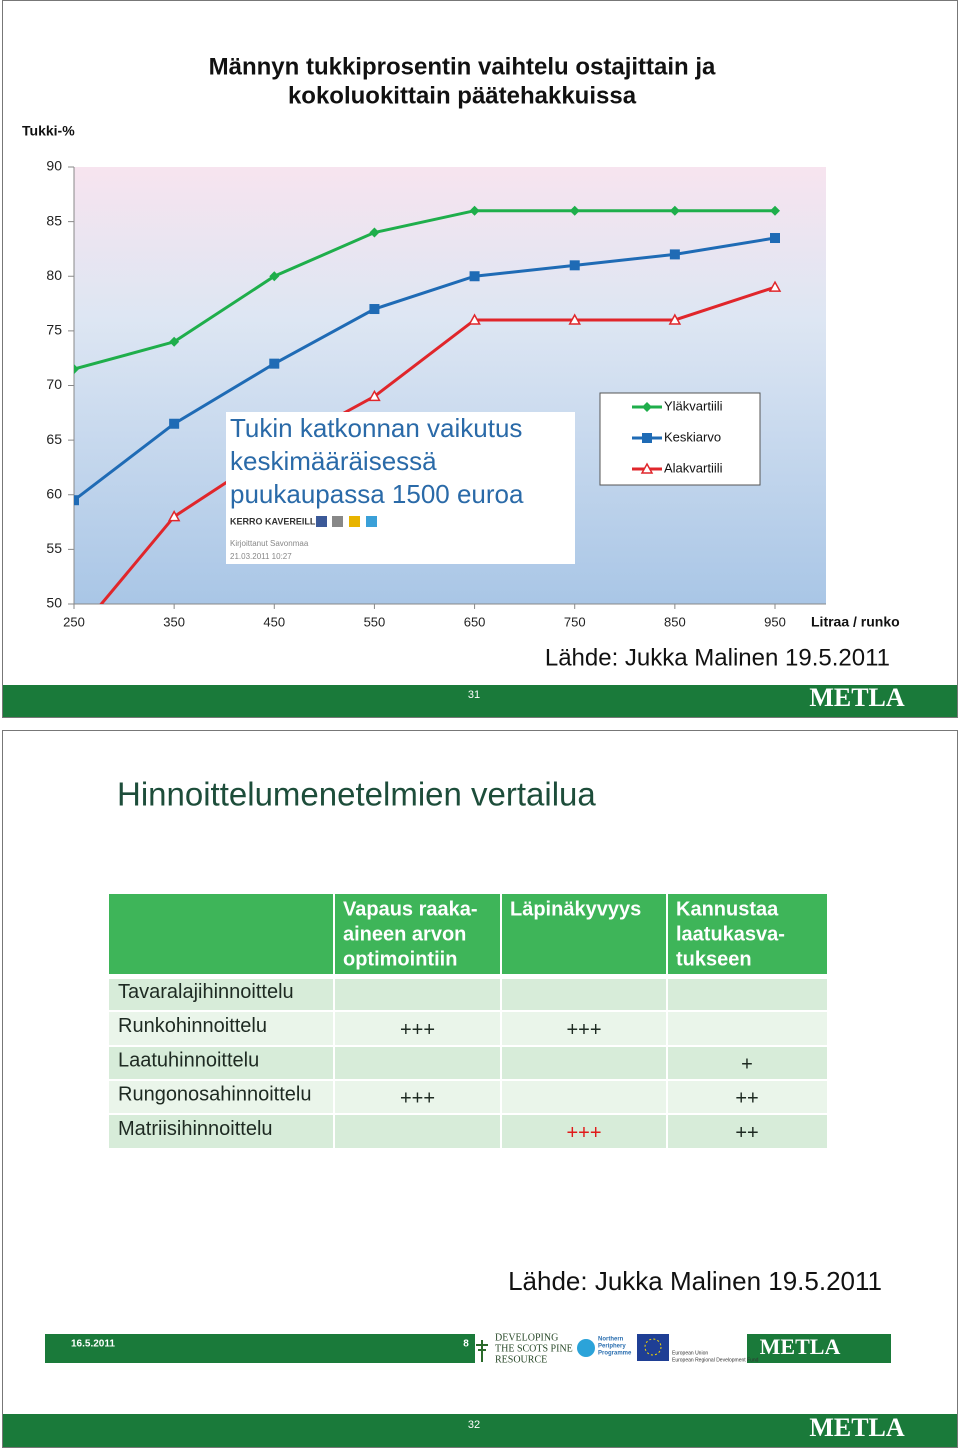 The width and height of the screenshot is (960, 1453). What do you see at coordinates (400, 959) in the screenshot?
I see `table-header: optimointiin` at bounding box center [400, 959].